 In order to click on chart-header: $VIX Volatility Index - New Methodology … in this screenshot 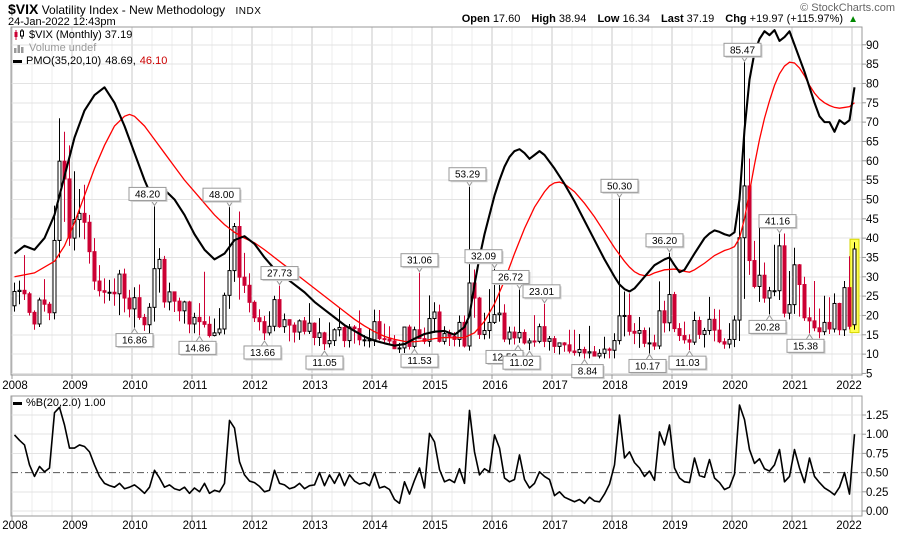, I will do `click(134, 9)`.